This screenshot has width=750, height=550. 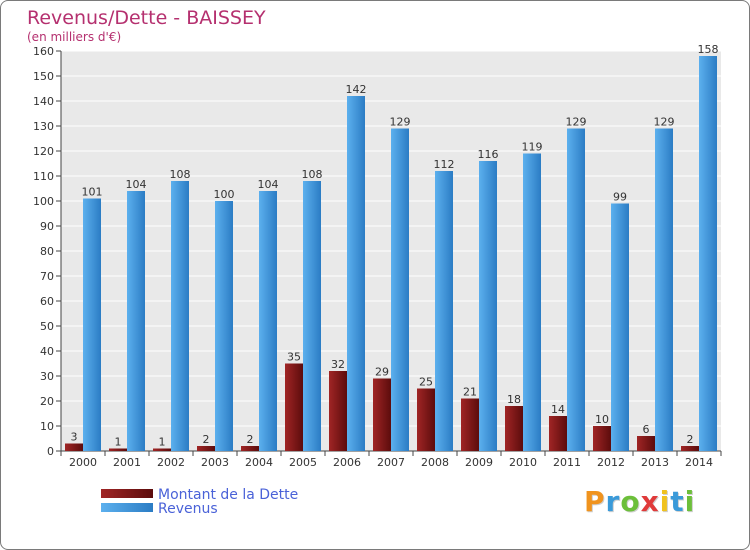 I want to click on bar-label-revenus: 119, so click(x=532, y=147).